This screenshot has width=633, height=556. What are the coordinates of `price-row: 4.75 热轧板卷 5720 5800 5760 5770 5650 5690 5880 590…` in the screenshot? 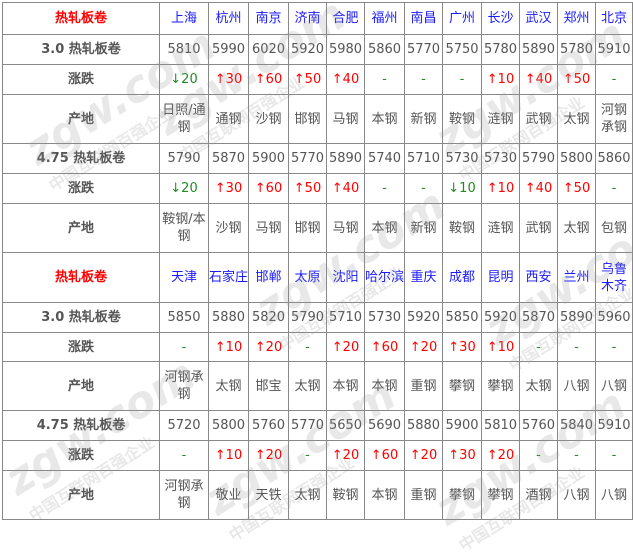 It's located at (317, 425).